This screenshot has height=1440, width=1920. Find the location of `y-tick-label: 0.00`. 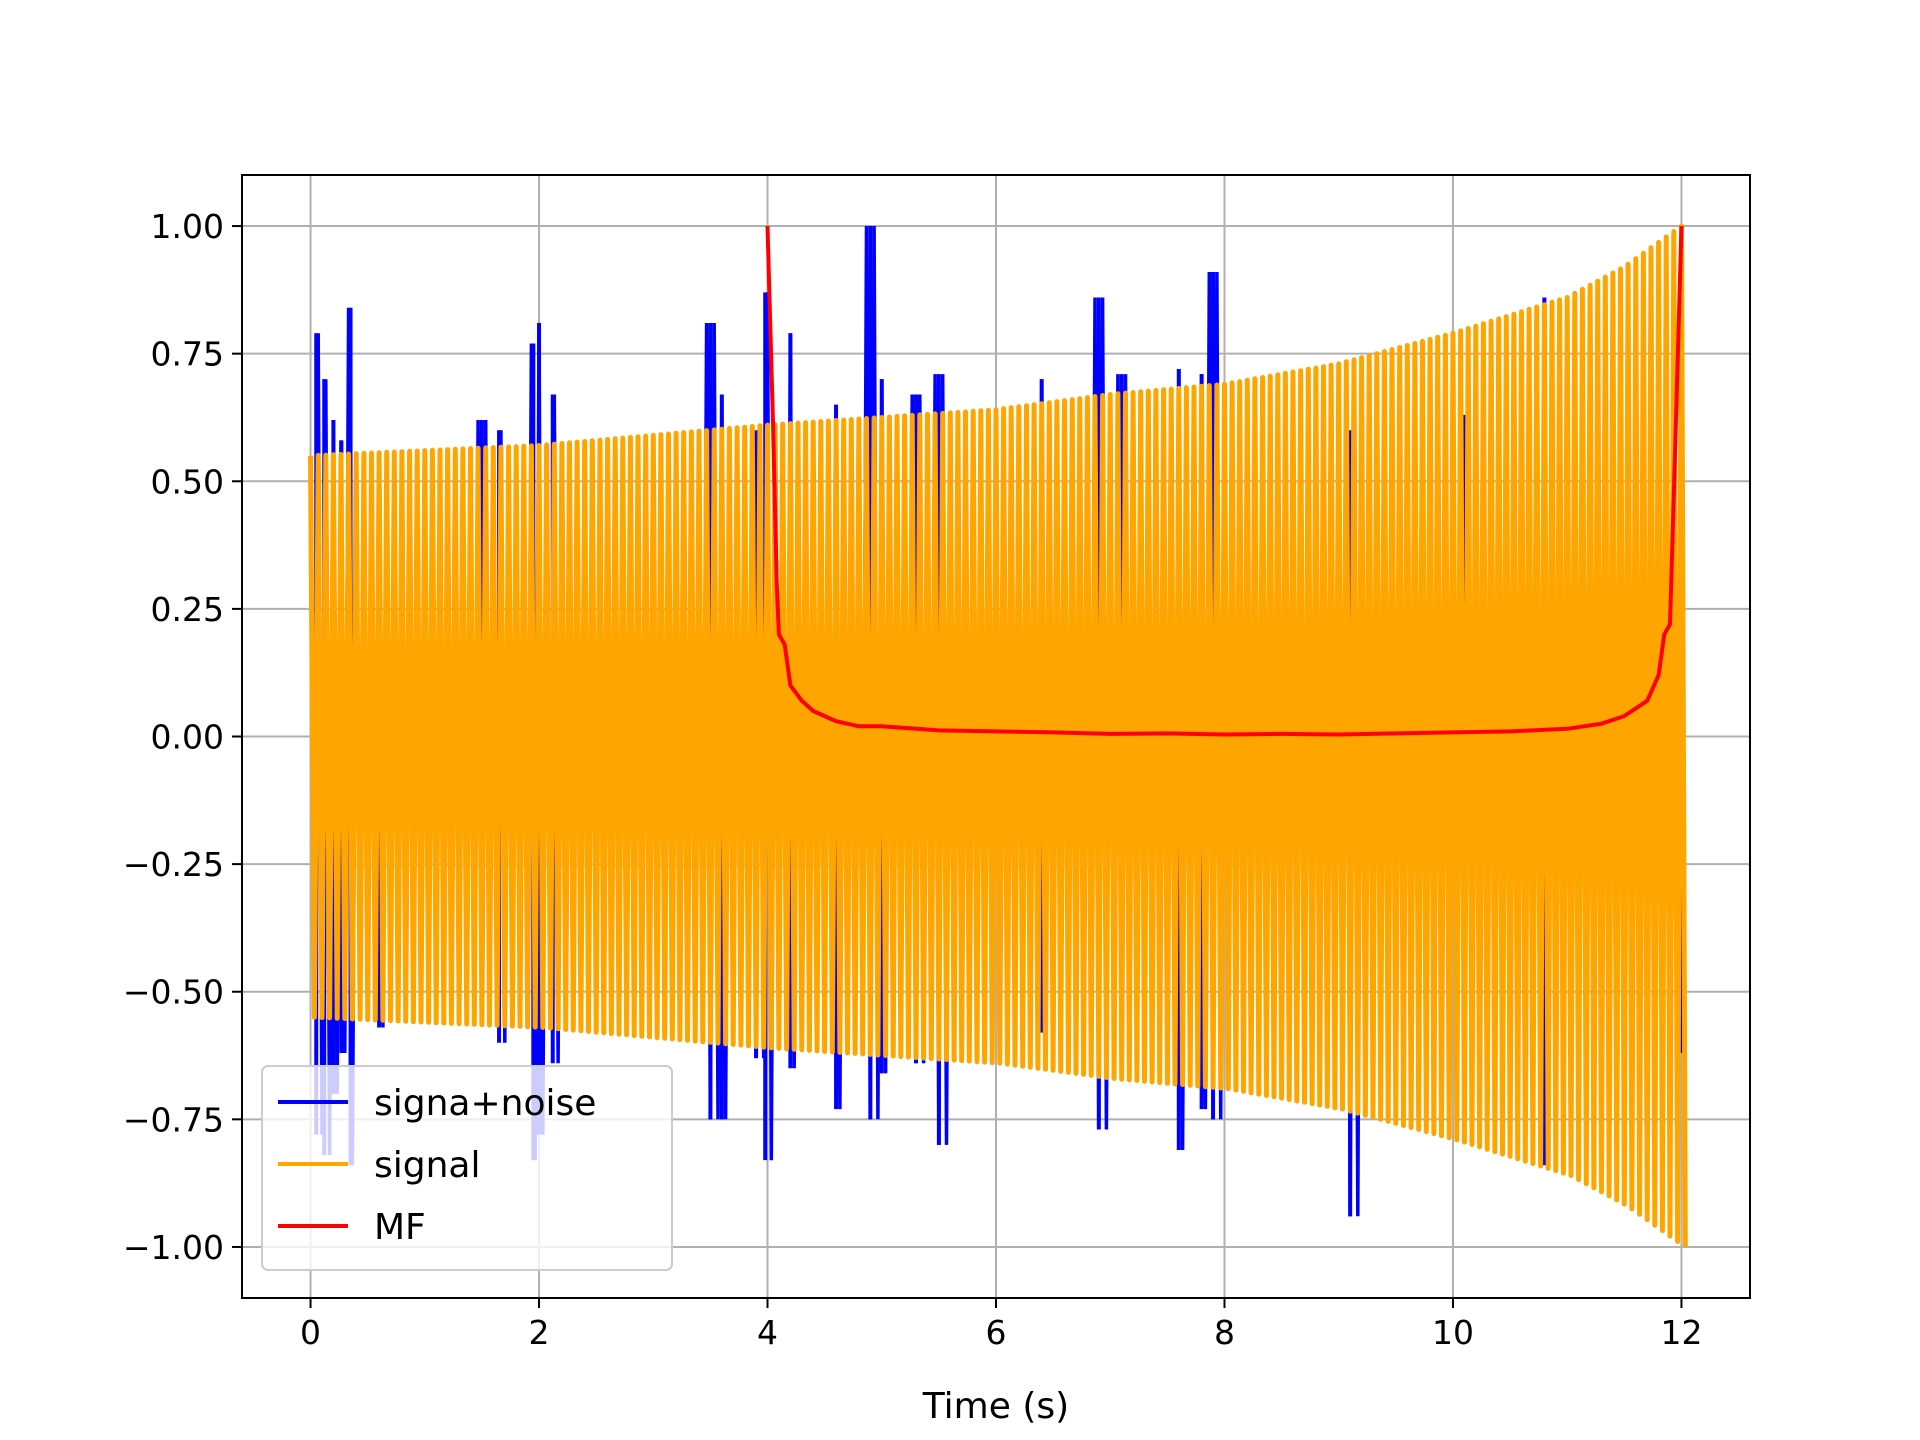

y-tick-label: 0.00 is located at coordinates (187, 737).